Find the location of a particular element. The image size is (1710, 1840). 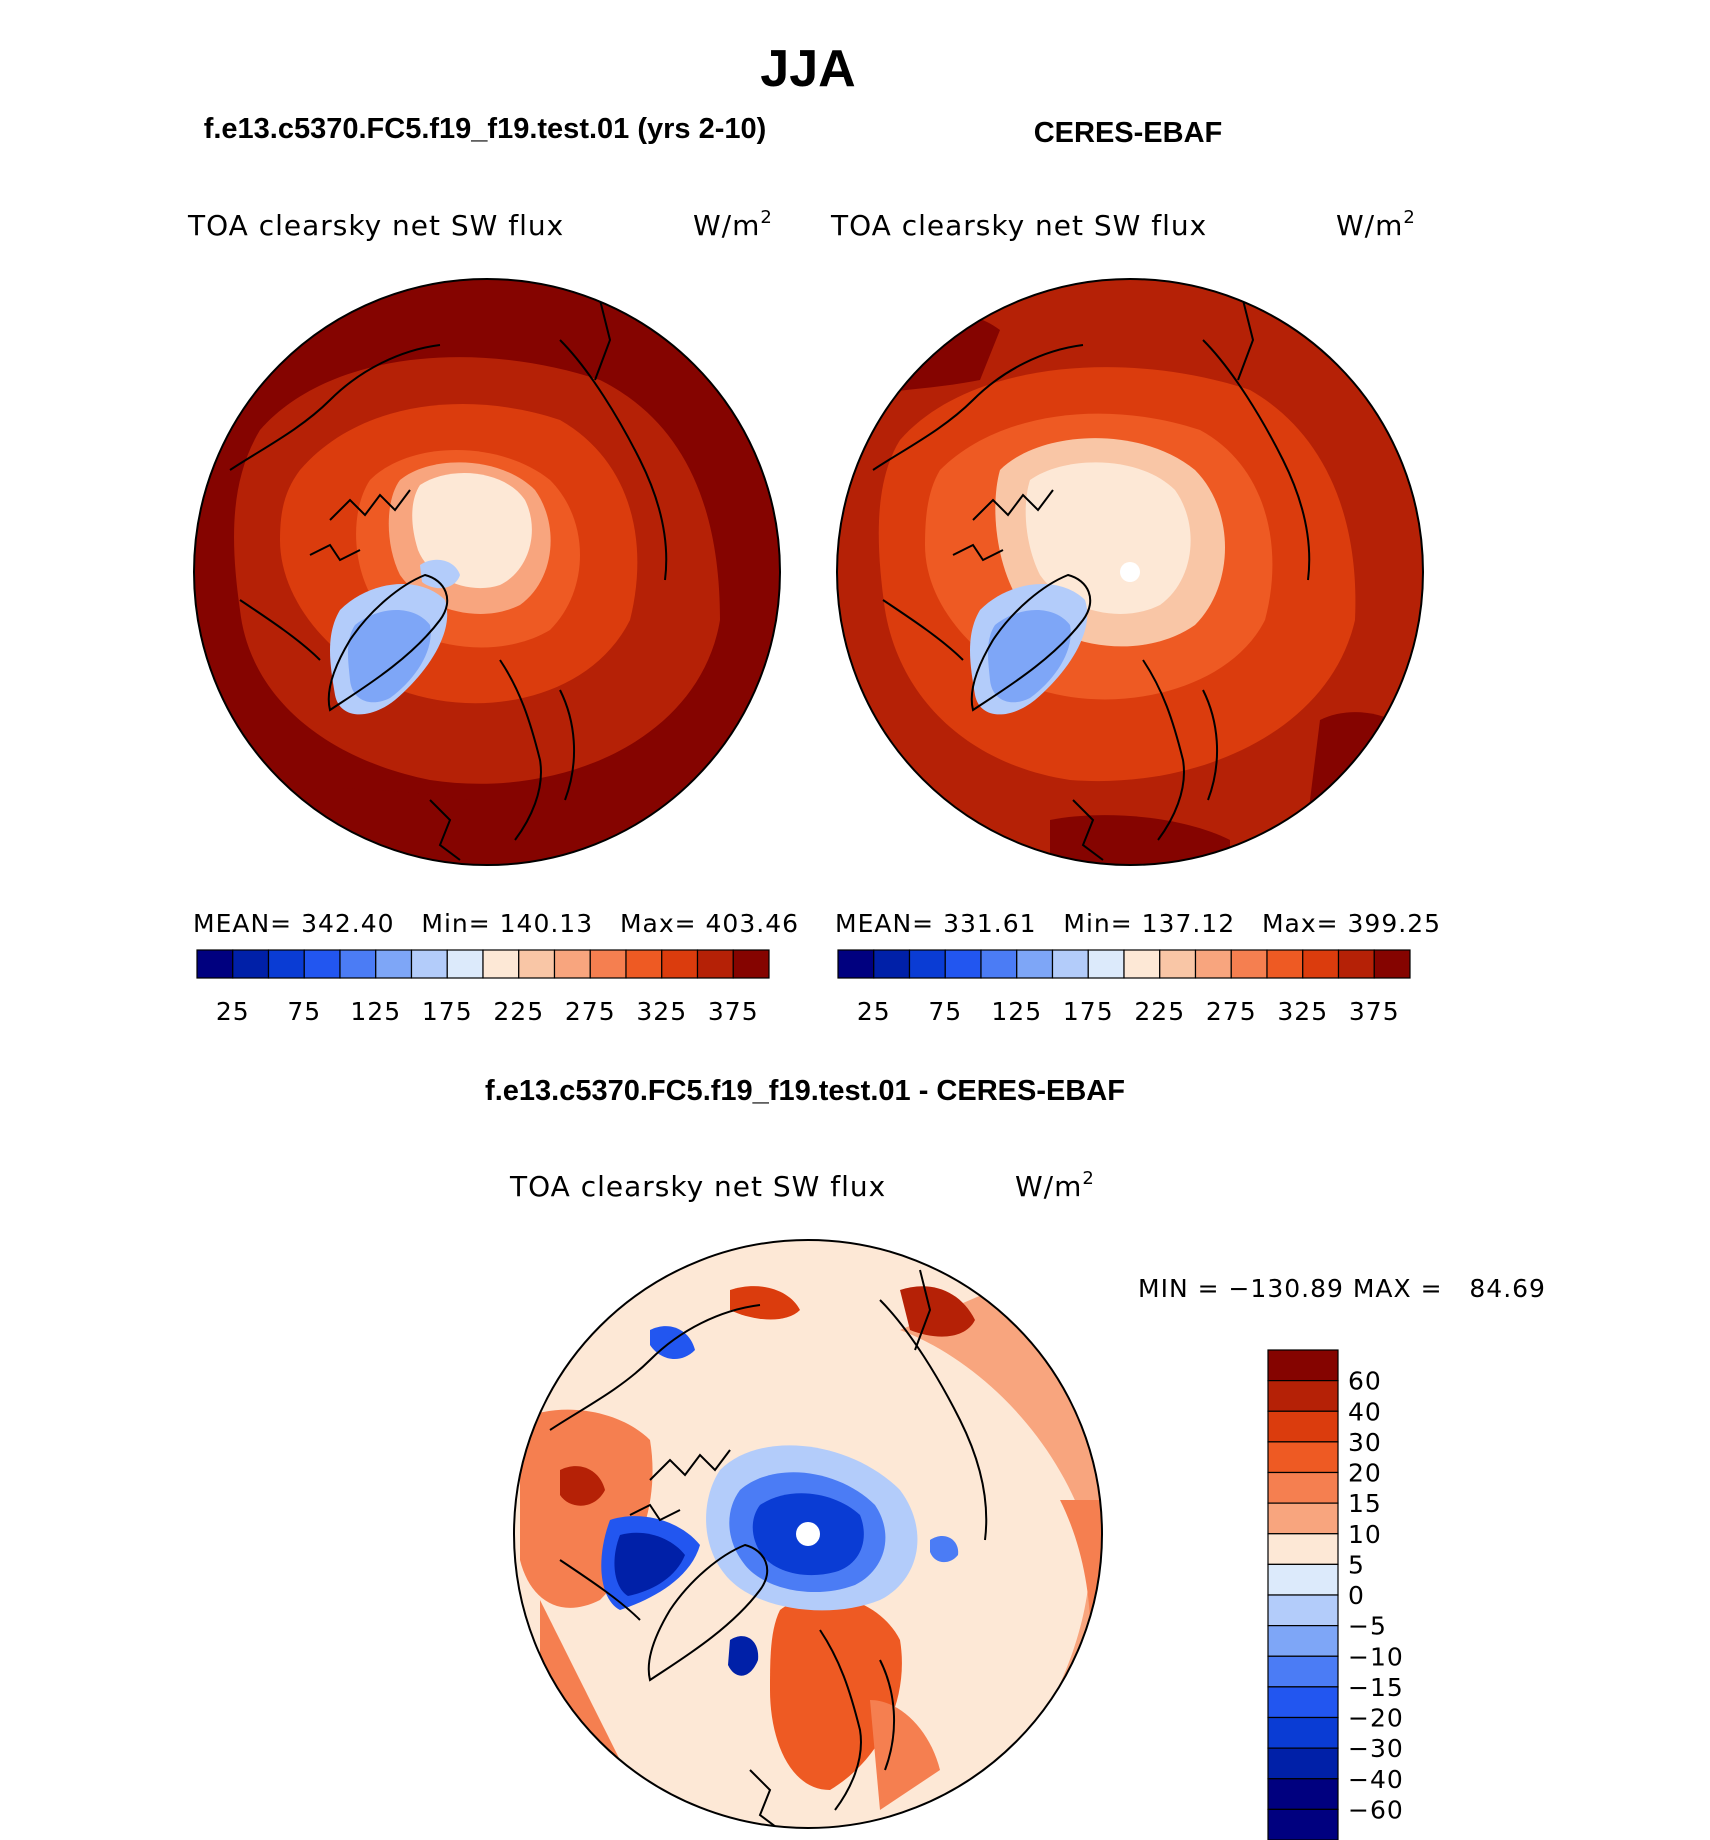

colorbar-observations-tick-label: 225 is located at coordinates (1159, 1011).